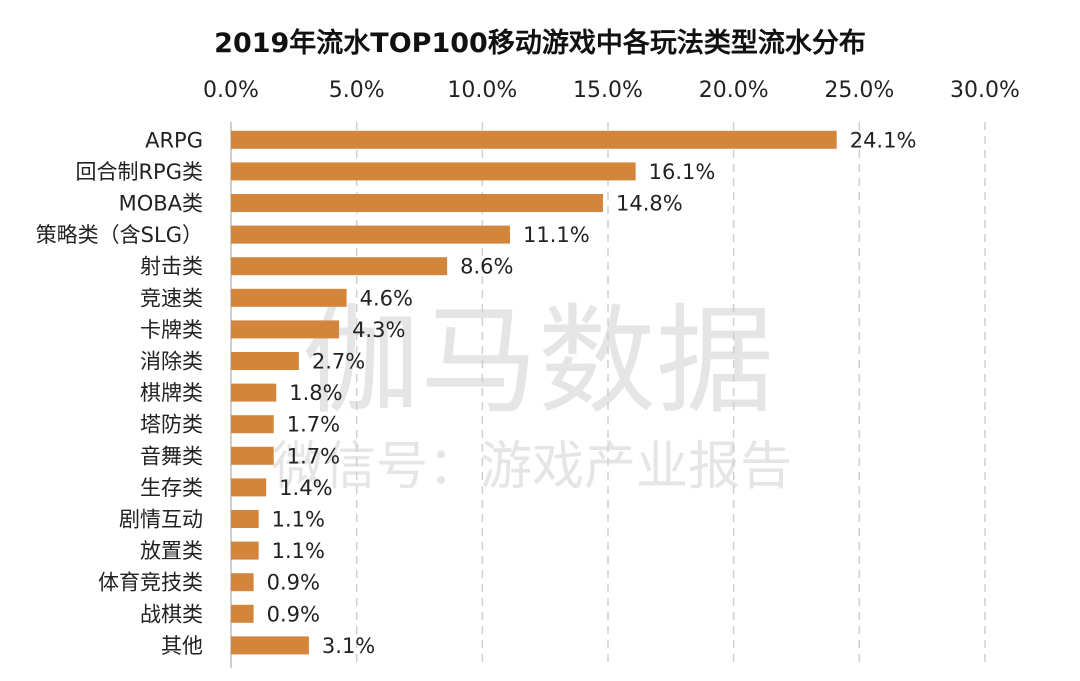  What do you see at coordinates (482, 90) in the screenshot?
I see `x-tick-label: 10.0%` at bounding box center [482, 90].